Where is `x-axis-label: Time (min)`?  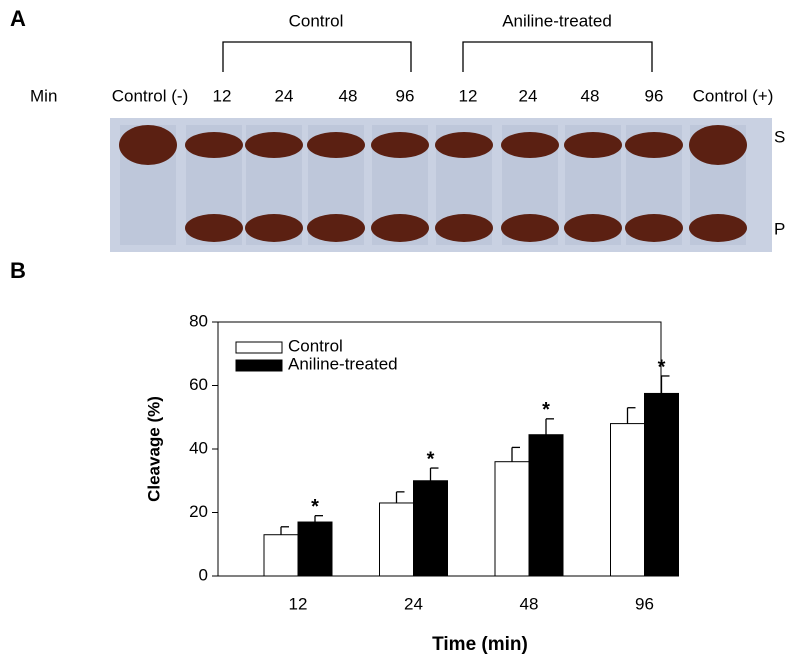
x-axis-label: Time (min) is located at coordinates (480, 644).